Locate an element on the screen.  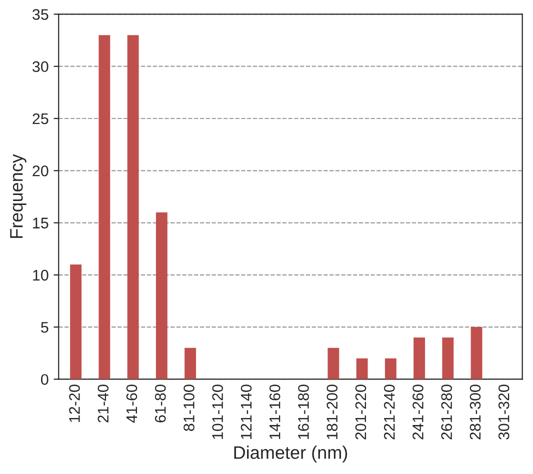
y-tick-label: 15 is located at coordinates (40, 223).